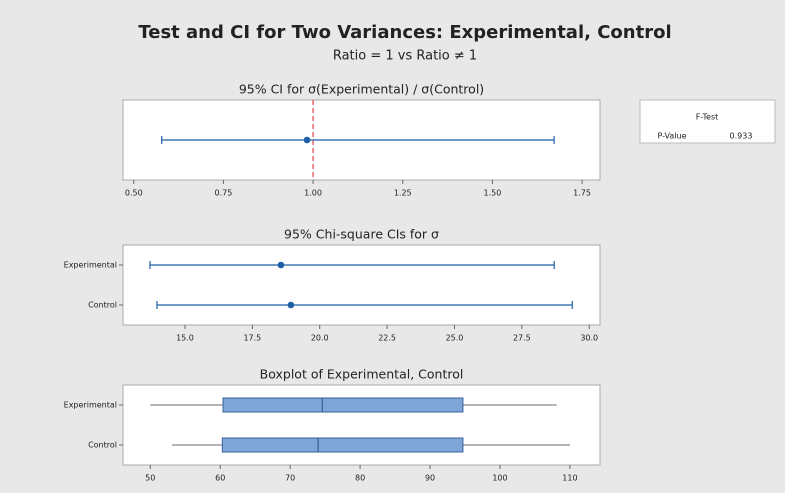 This screenshot has width=785, height=493. Describe the element at coordinates (741, 136) in the screenshot. I see `p-value: 0.933` at that location.